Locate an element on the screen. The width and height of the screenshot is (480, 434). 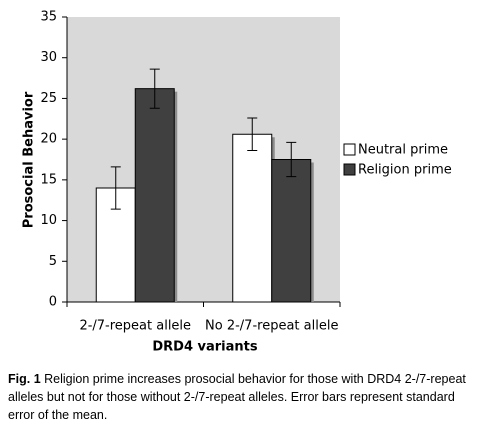
y-tick-label: 30 is located at coordinates (48, 57).